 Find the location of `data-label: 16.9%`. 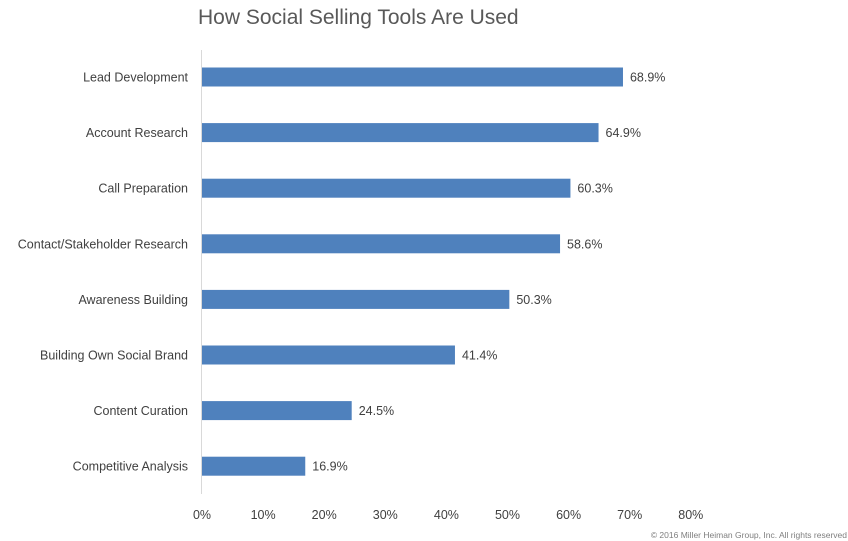

data-label: 16.9% is located at coordinates (329, 467).